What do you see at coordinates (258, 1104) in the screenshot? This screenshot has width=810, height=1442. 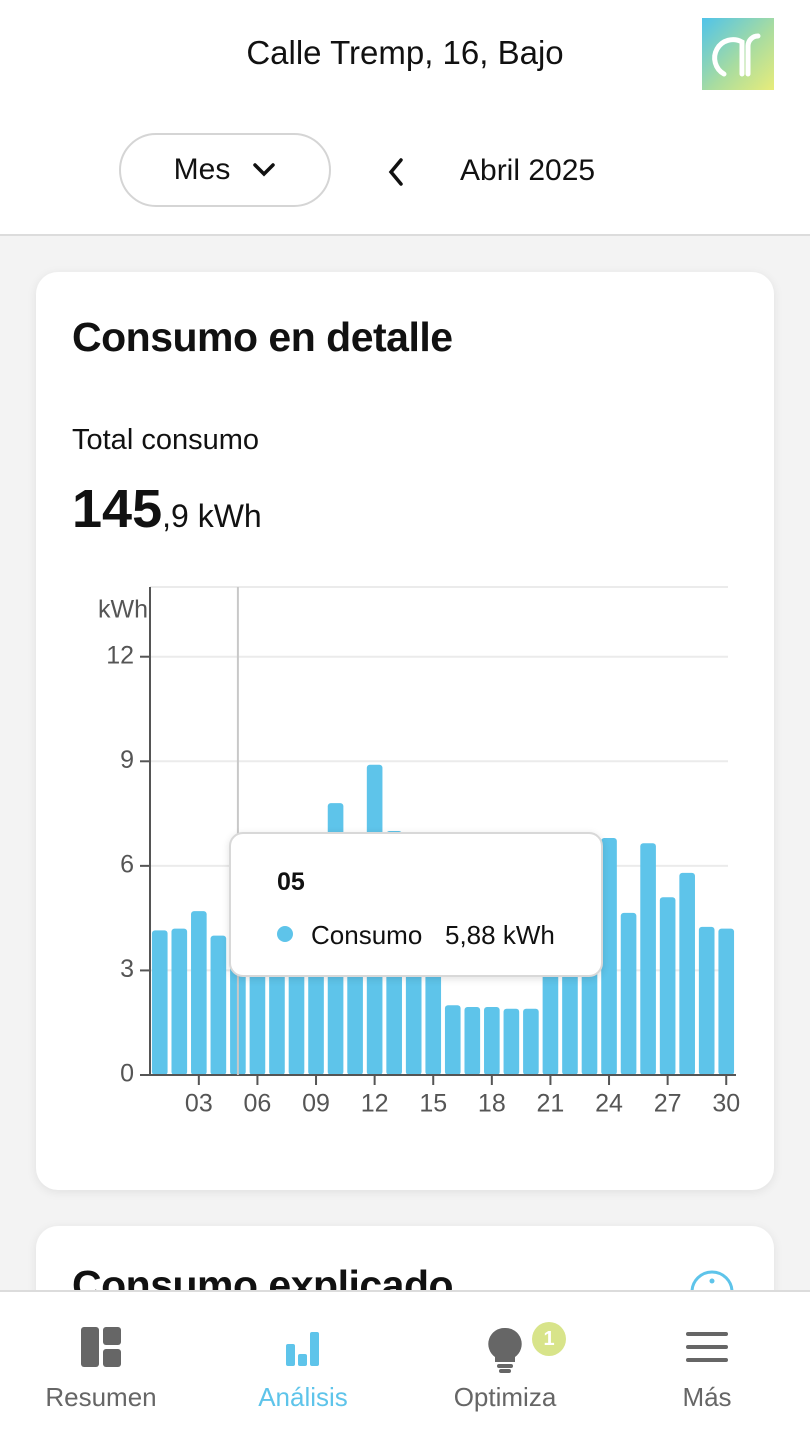 I see `x-tick-label: 06` at bounding box center [258, 1104].